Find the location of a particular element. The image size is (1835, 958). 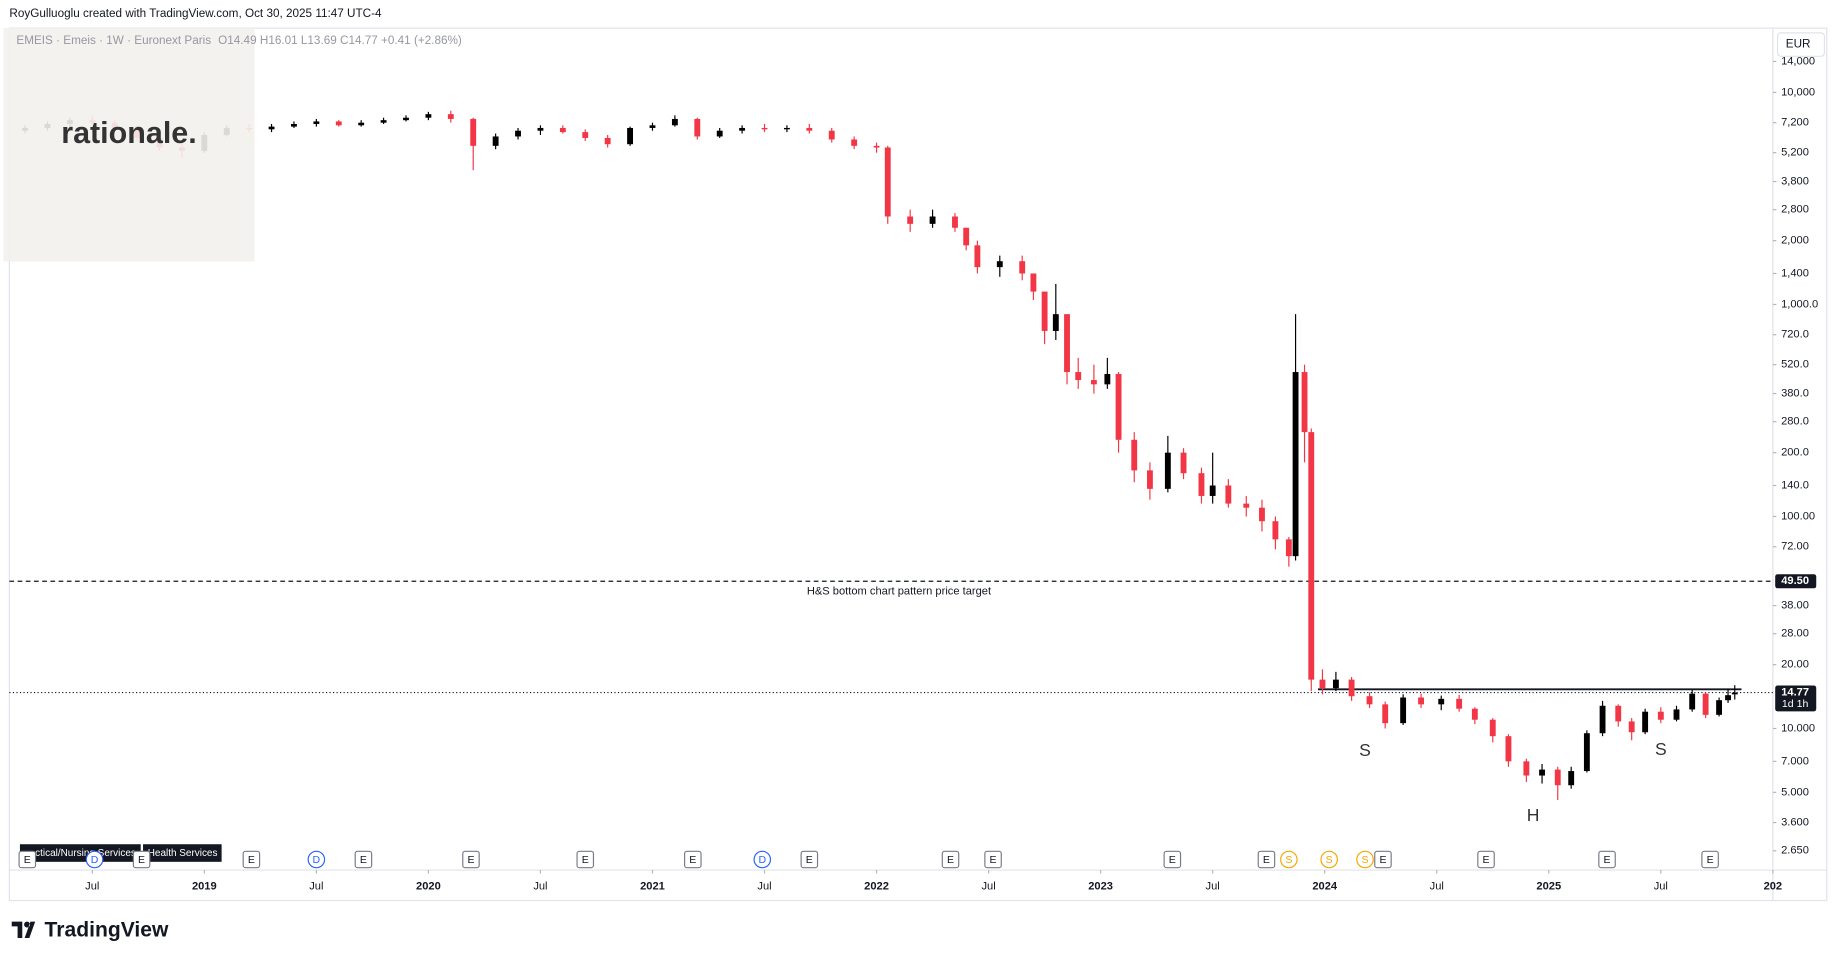

sector-labels: ctical/Nursing Services Health Services is located at coordinates (120, 853).